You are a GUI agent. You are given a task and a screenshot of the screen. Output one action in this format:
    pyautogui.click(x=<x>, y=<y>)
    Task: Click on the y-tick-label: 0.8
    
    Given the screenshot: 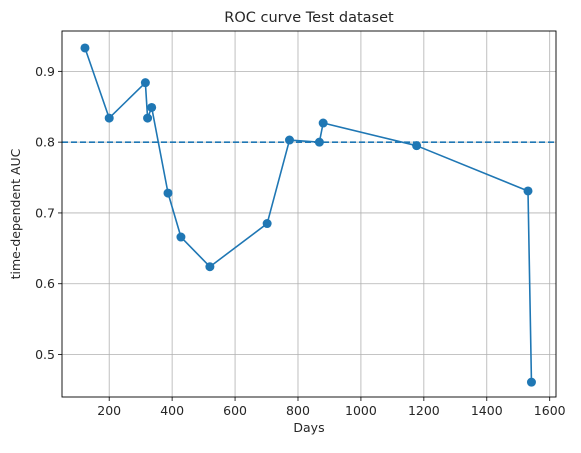 What is the action you would take?
    pyautogui.click(x=45, y=142)
    